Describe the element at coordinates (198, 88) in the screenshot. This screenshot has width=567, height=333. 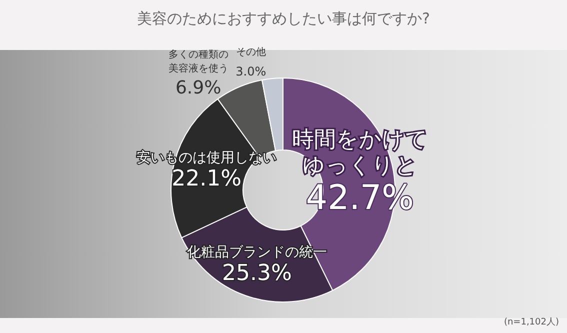
I see `data-label: 6.9%` at that location.